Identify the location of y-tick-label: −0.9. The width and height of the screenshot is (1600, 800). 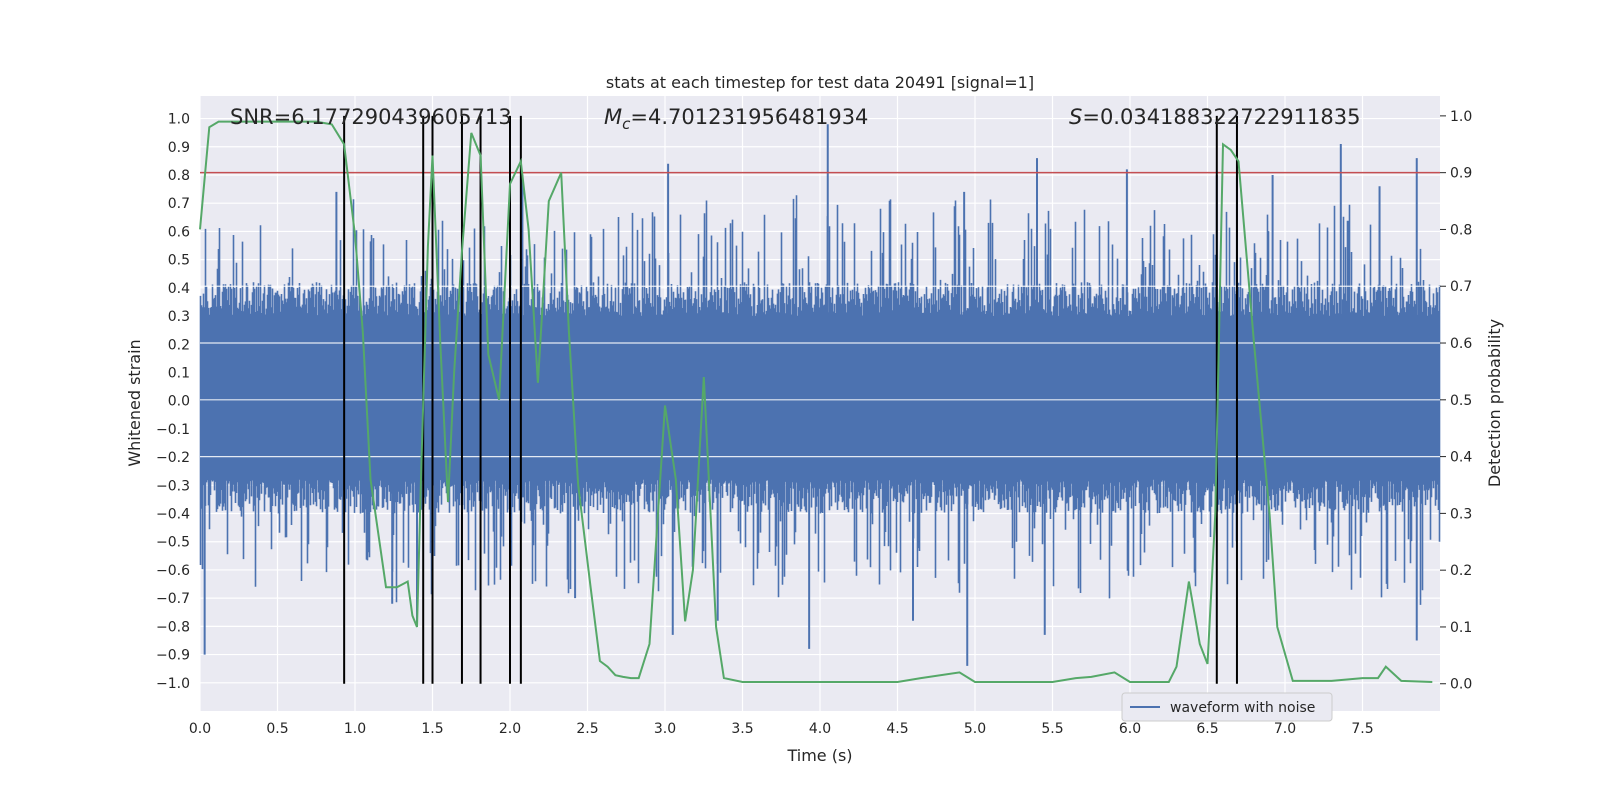
(173, 656).